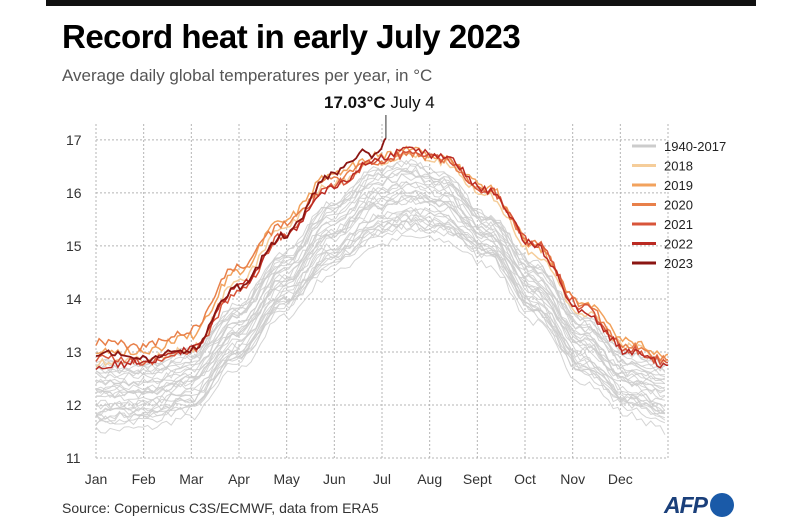 The height and width of the screenshot is (530, 800). I want to click on y-tick-label: 13, so click(74, 352).